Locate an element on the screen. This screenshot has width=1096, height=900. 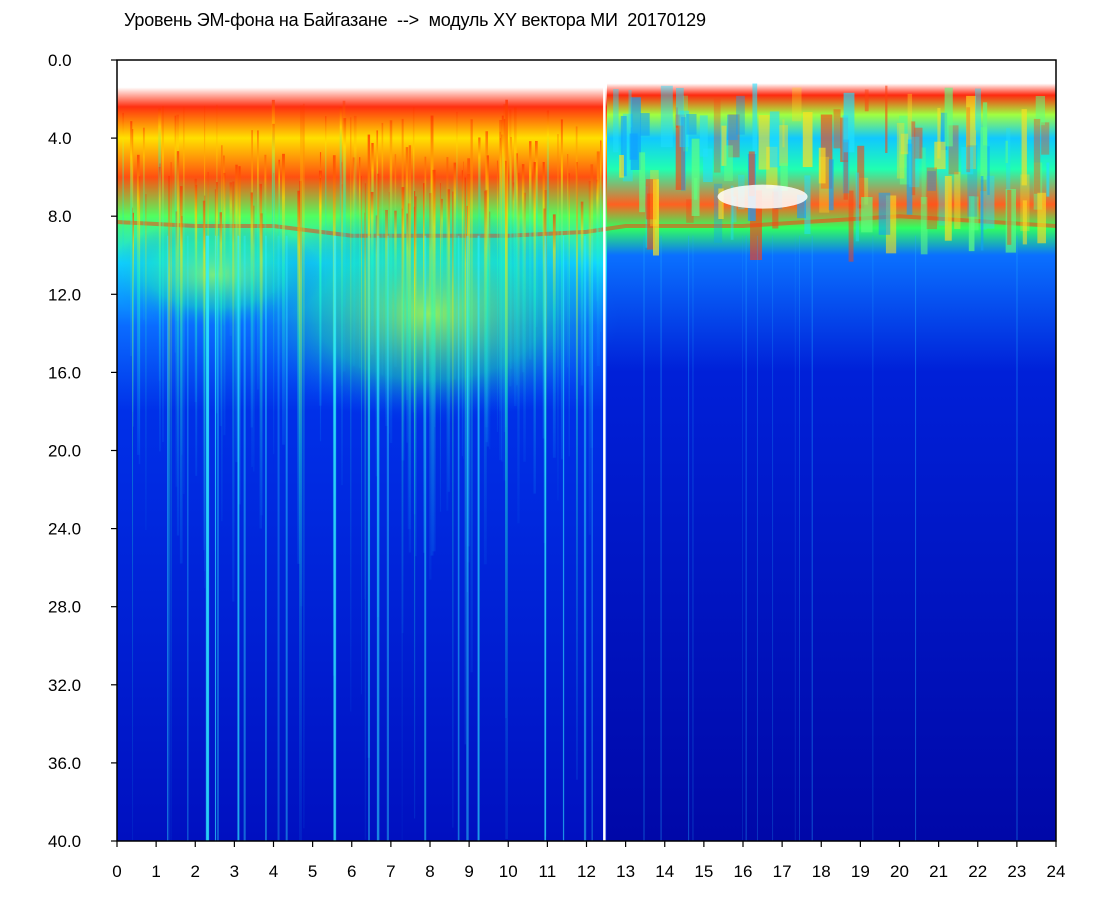
x-tick-label-9: 9 is located at coordinates (468, 871).